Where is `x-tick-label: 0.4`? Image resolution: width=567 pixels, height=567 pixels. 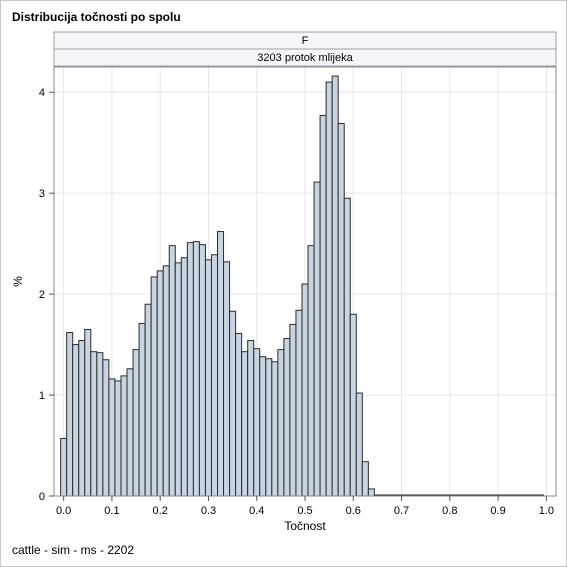
x-tick-label: 0.4 is located at coordinates (256, 511).